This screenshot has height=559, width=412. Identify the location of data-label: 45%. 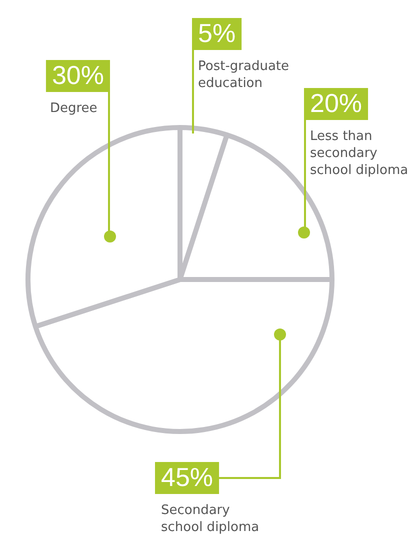
(187, 477).